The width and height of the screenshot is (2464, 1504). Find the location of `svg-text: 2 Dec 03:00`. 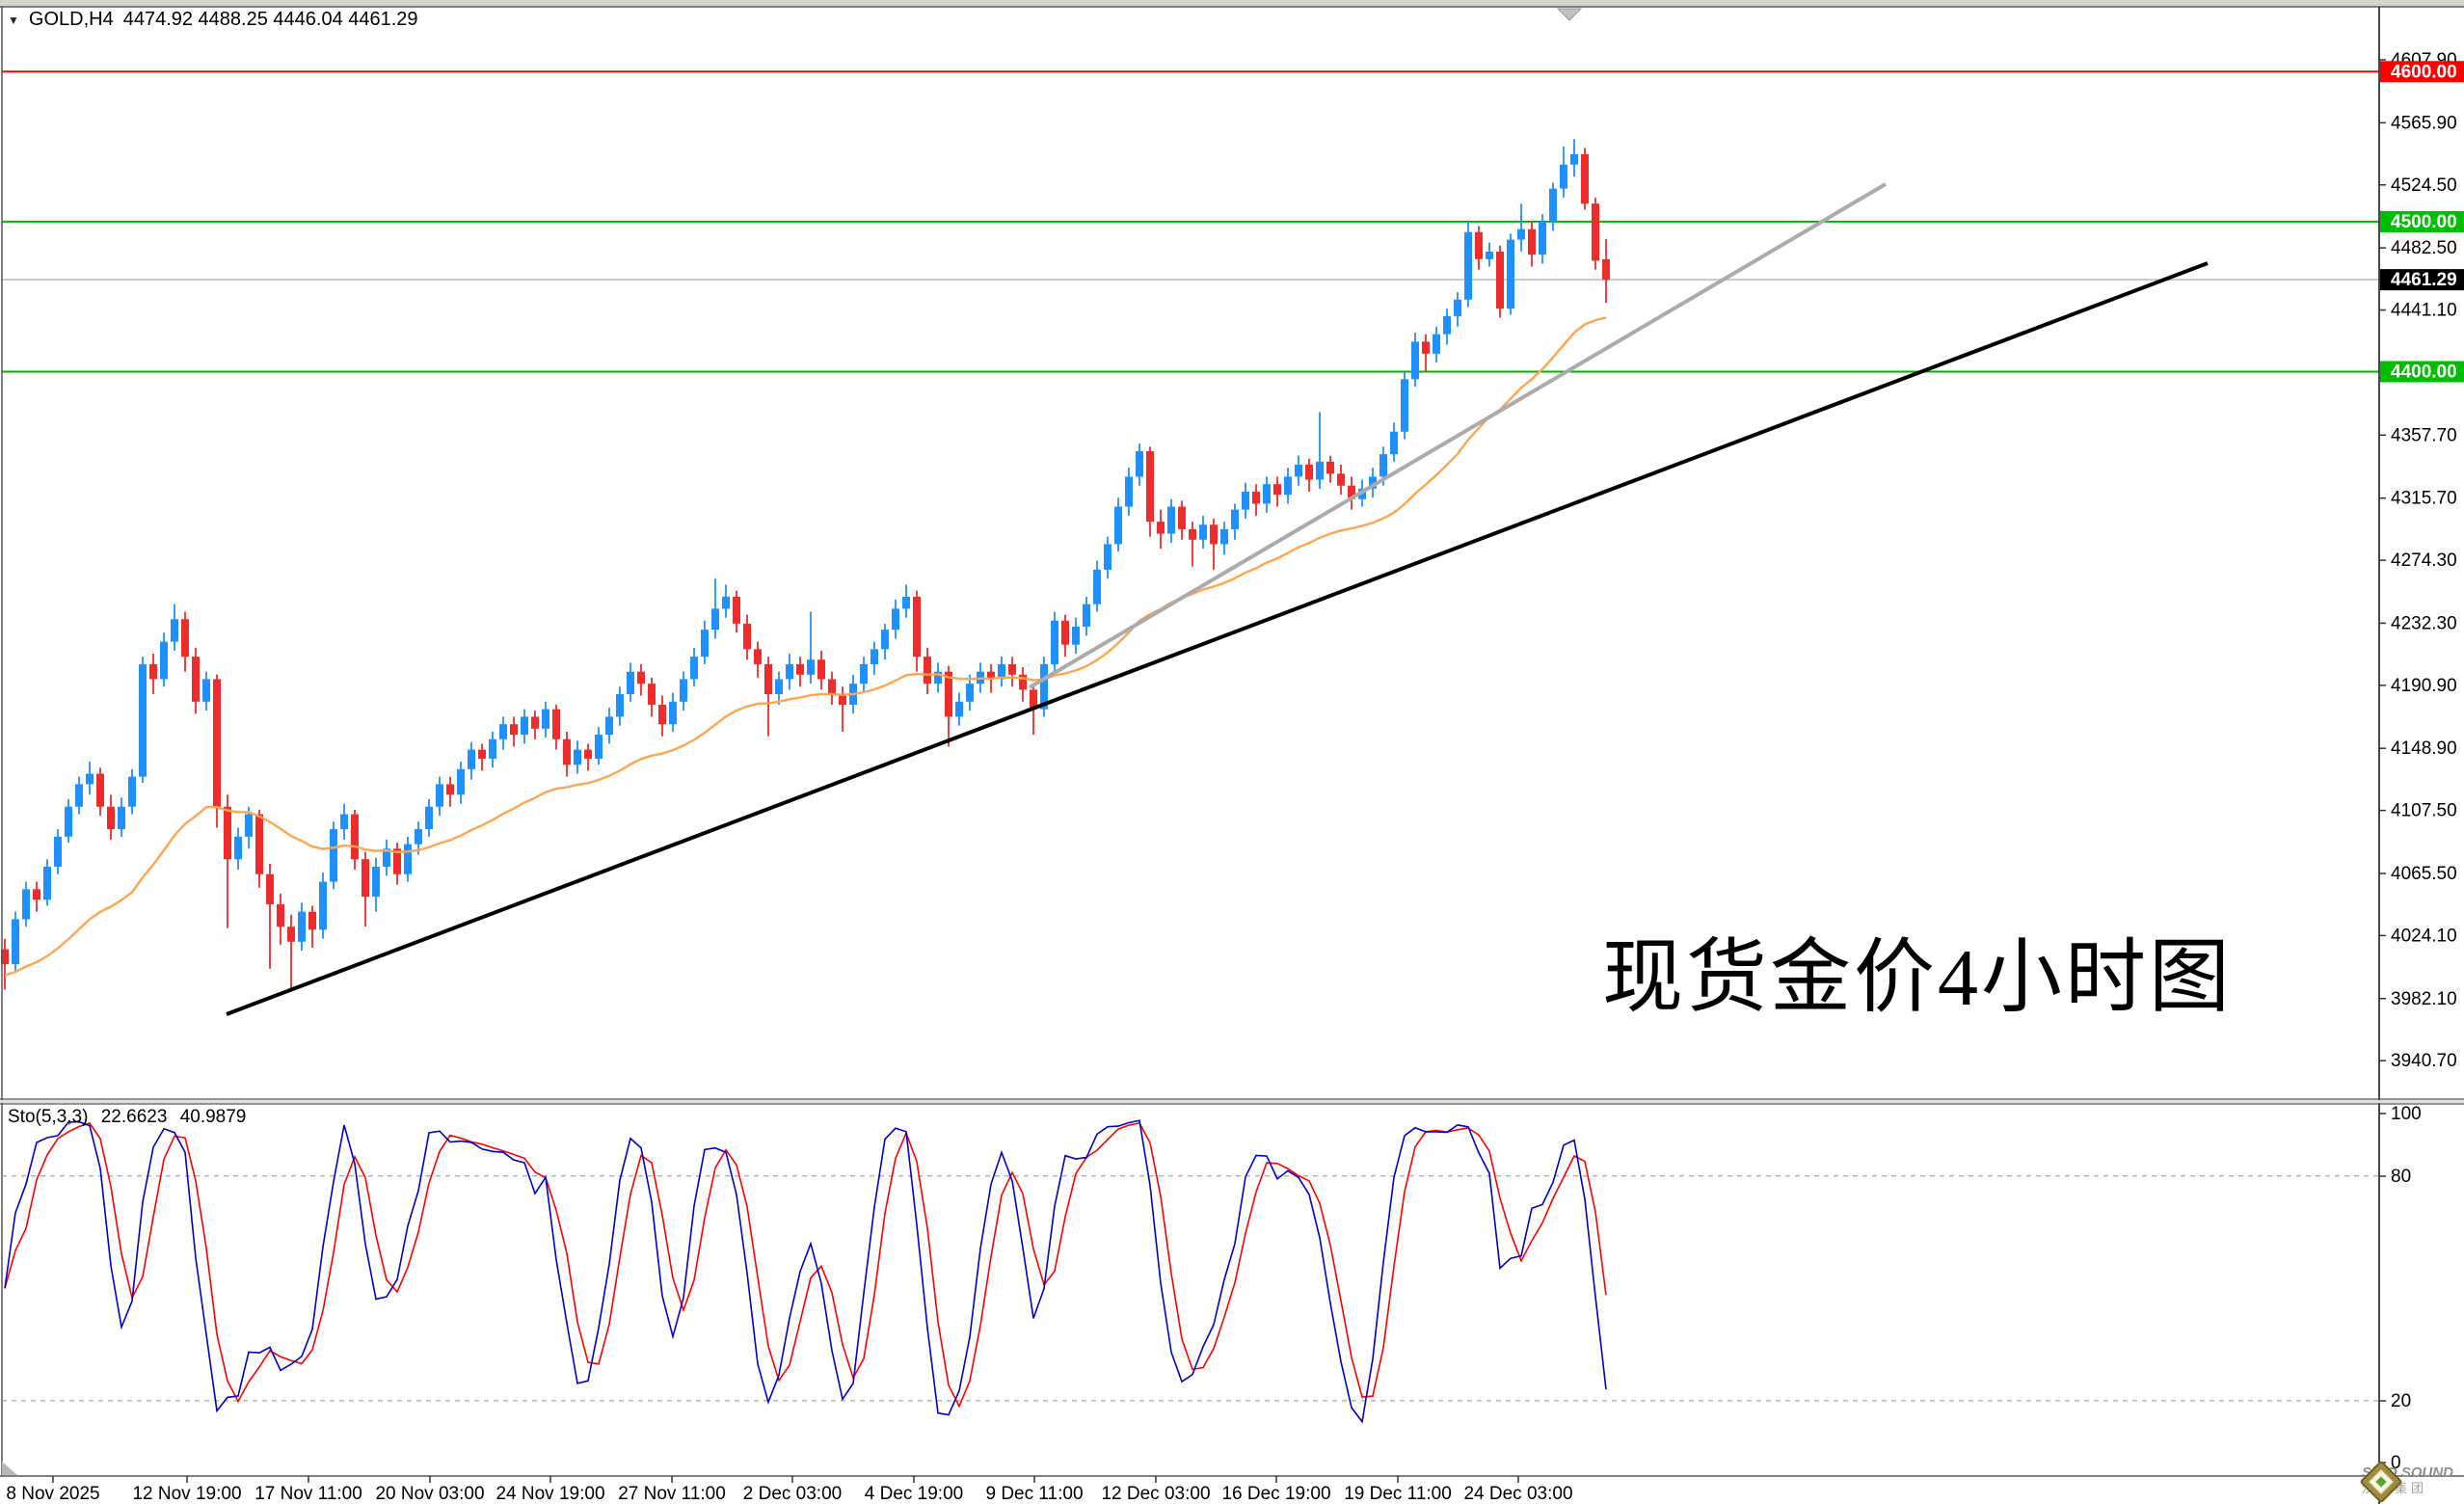

svg-text: 2 Dec 03:00 is located at coordinates (793, 1494).